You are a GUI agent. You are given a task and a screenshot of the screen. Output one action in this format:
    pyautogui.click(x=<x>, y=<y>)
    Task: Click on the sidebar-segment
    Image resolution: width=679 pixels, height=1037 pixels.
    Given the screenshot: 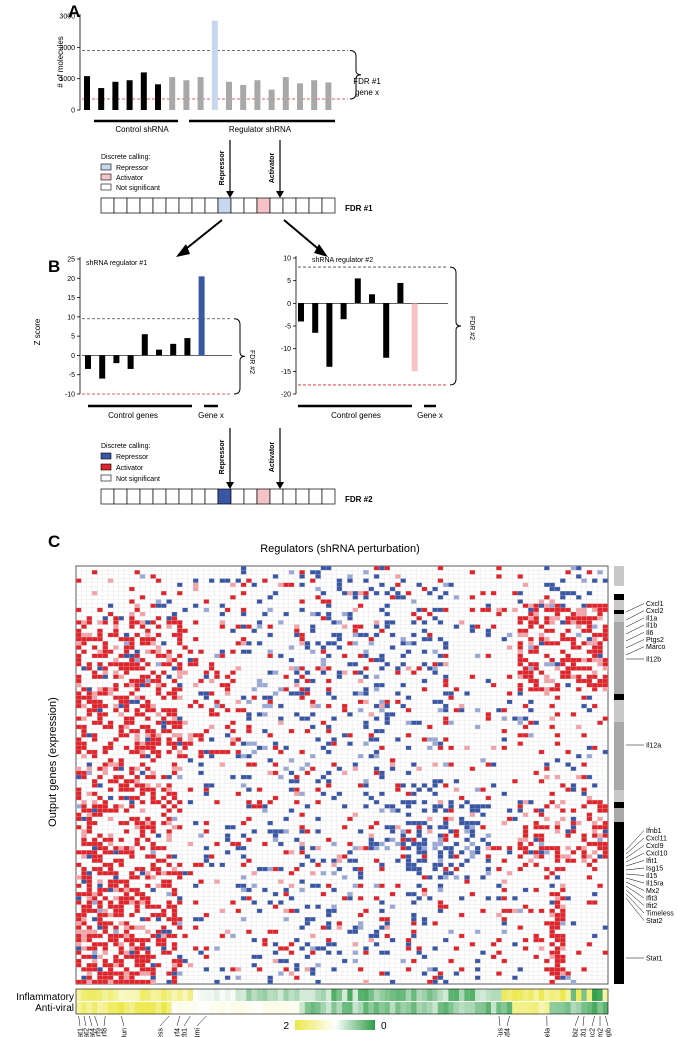 What is the action you would take?
    pyautogui.click(x=619, y=576)
    